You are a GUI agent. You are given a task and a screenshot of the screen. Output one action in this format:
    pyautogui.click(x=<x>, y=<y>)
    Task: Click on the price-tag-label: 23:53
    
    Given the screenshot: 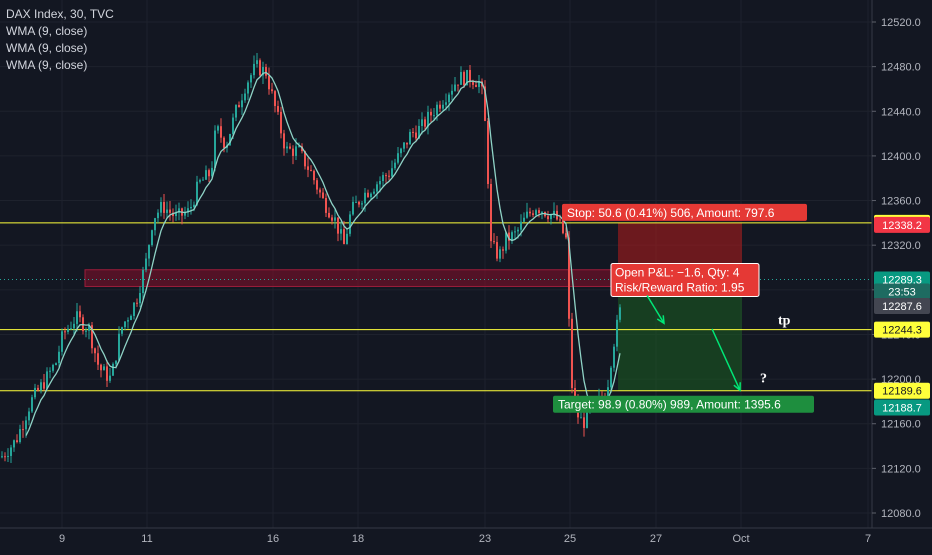 What is the action you would take?
    pyautogui.click(x=902, y=292)
    